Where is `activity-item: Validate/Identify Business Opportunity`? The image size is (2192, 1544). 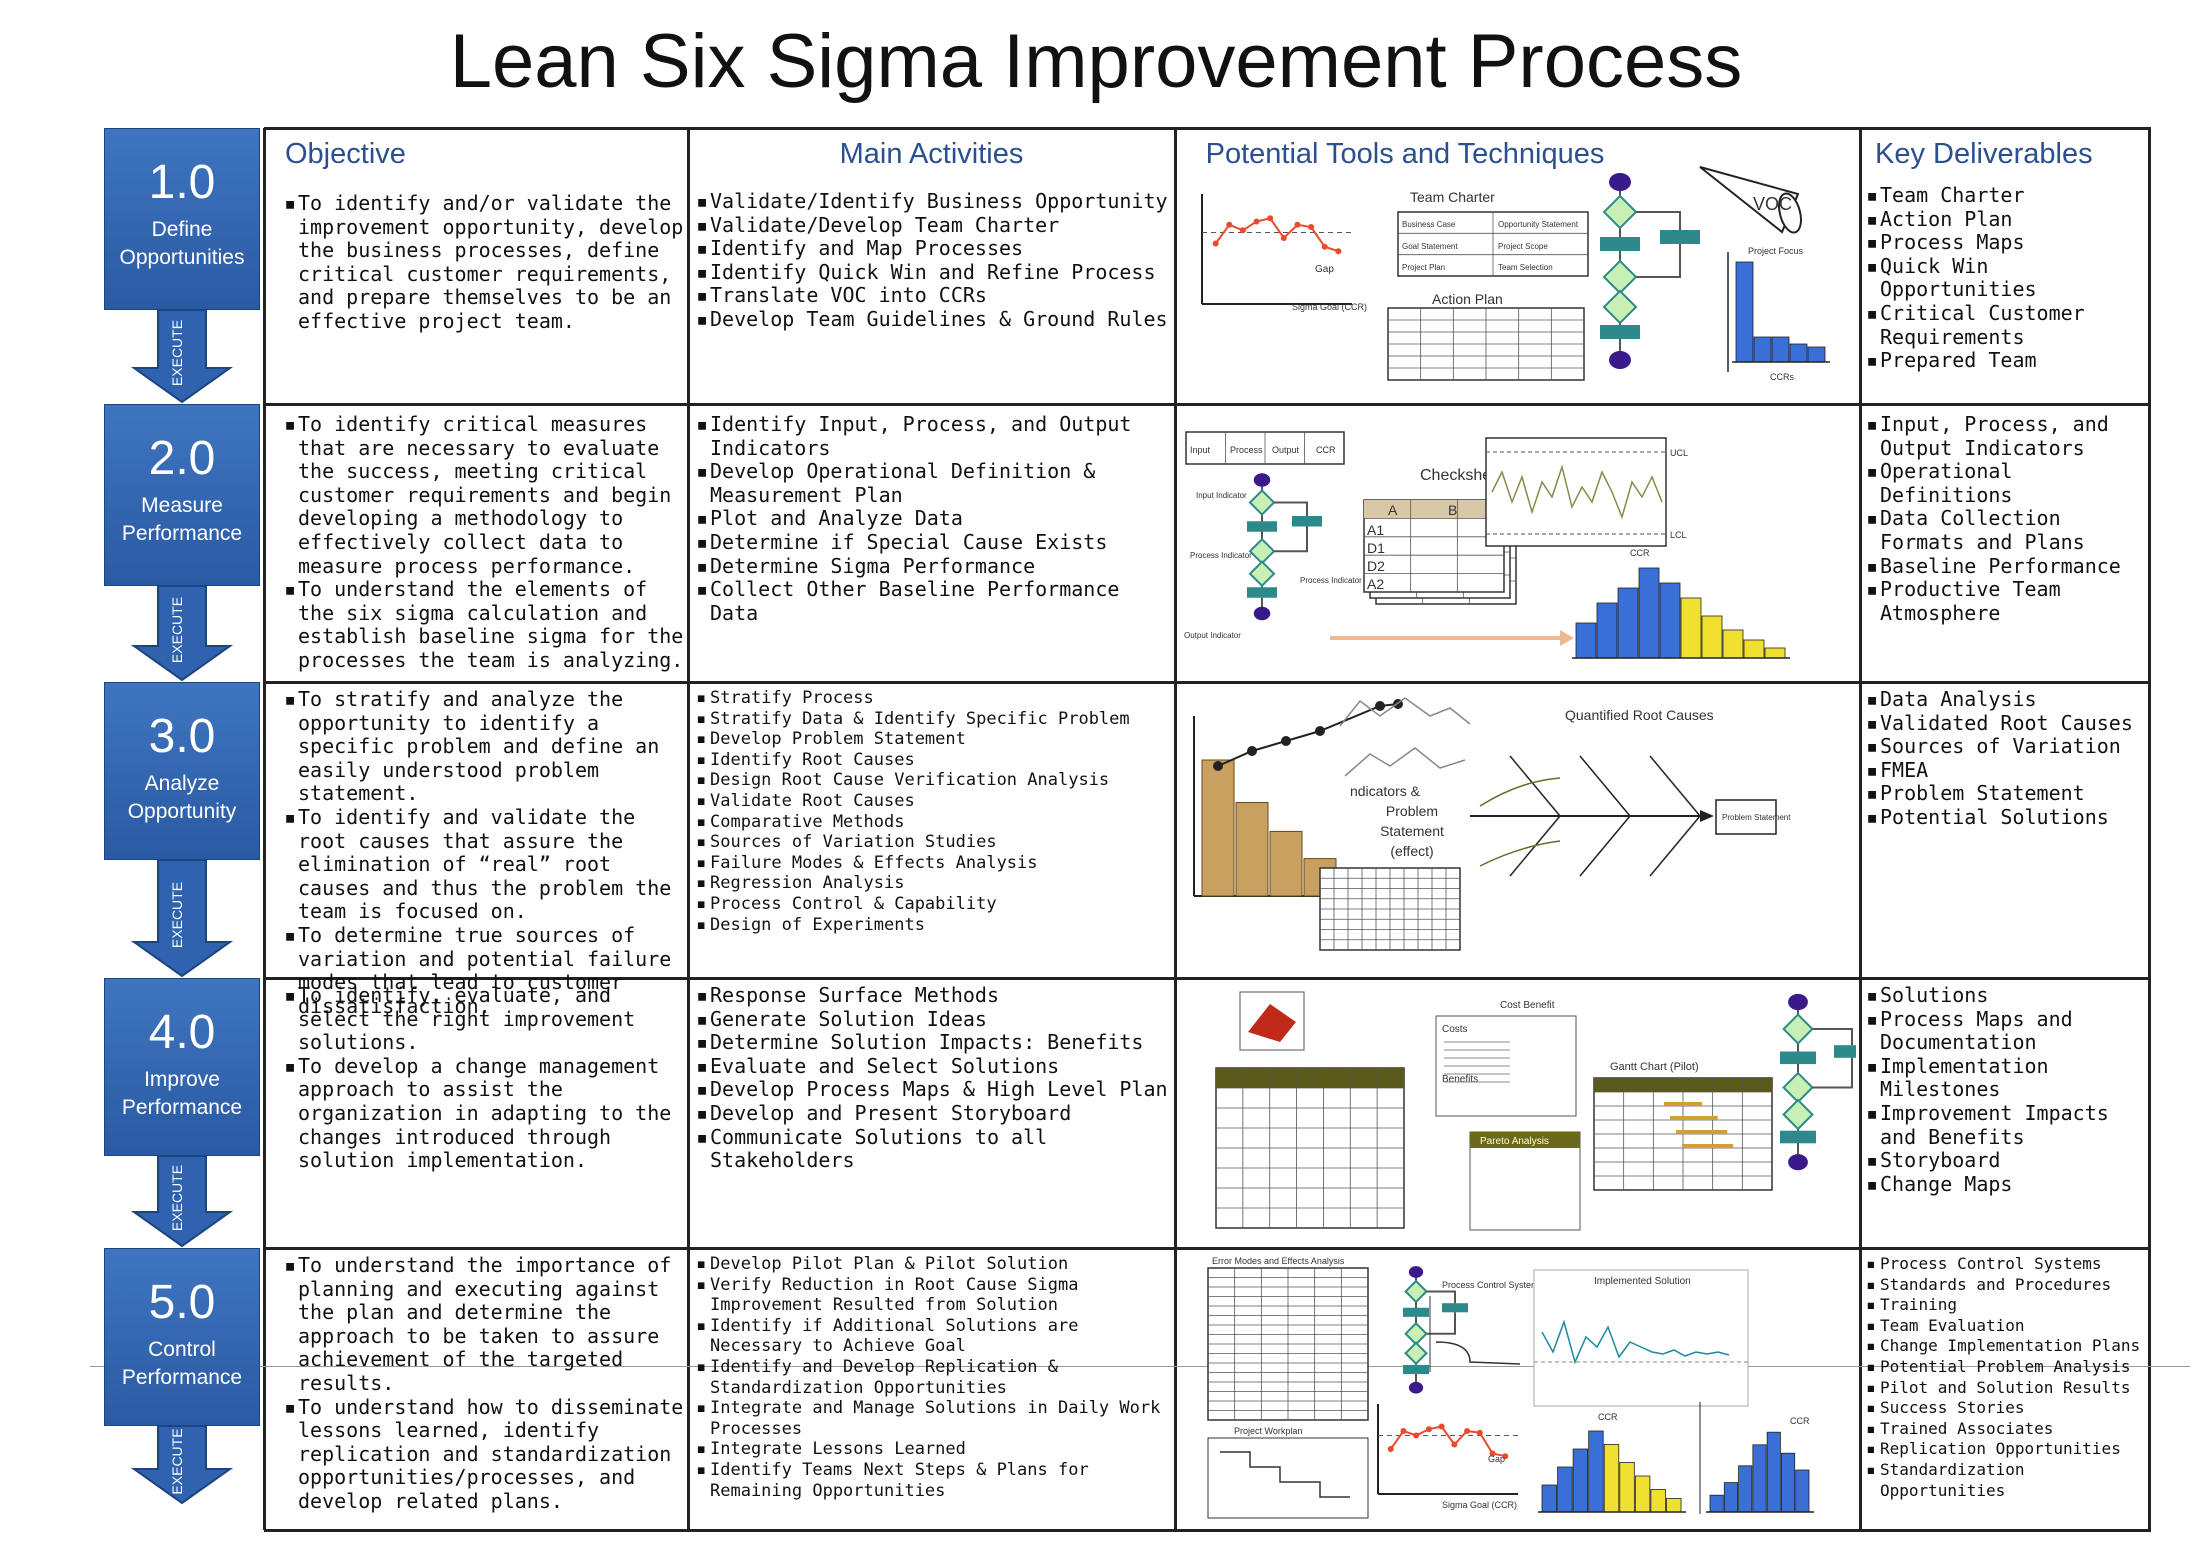
activity-item: Validate/Identify Business Opportunity is located at coordinates (933, 201).